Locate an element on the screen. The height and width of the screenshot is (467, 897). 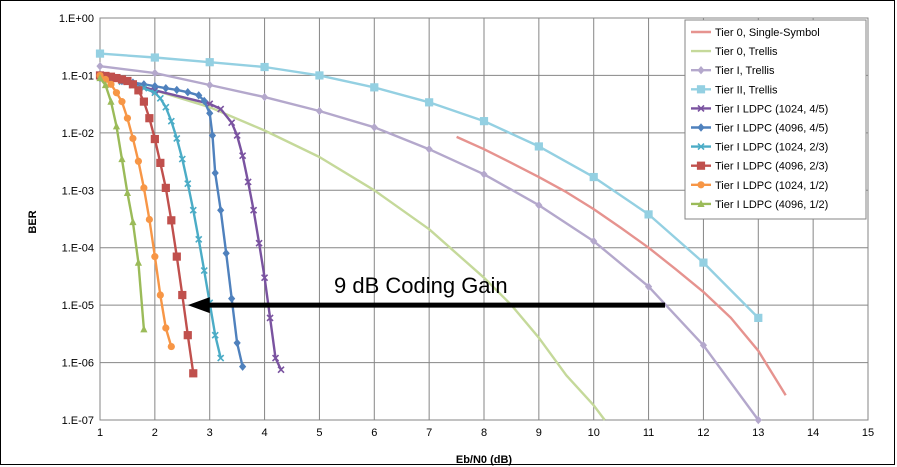
y-tick-label: 1.E-06 is located at coordinates (78, 364).